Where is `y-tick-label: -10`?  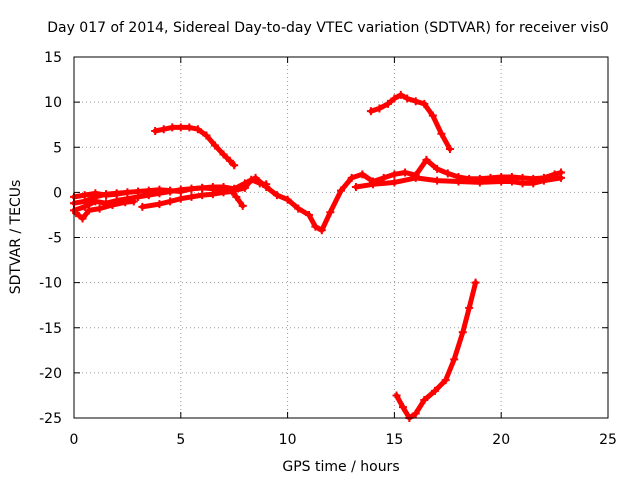
y-tick-label: -10 is located at coordinates (50, 284).